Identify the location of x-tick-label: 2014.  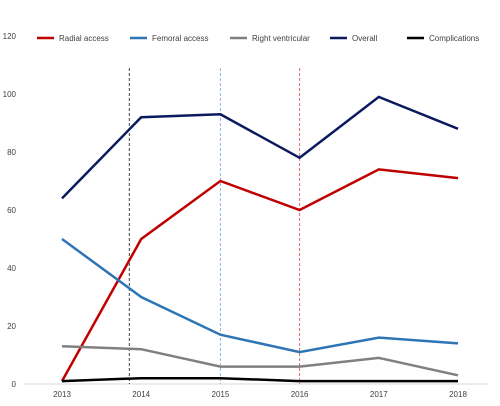
(141, 394).